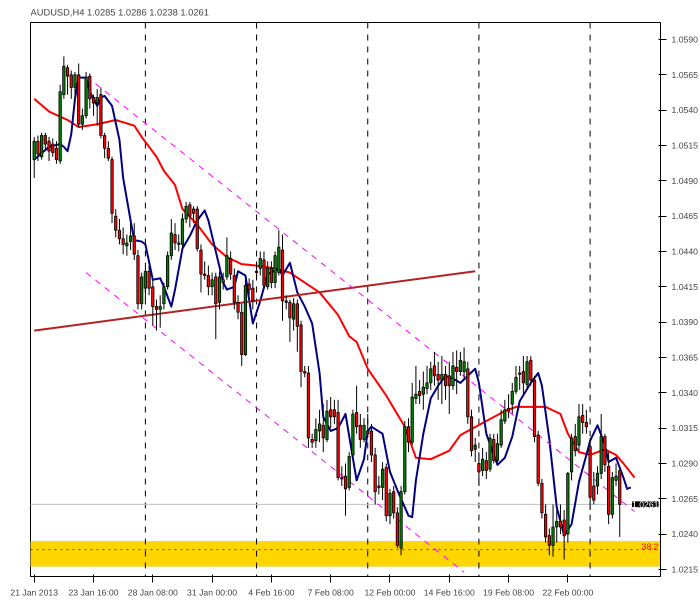 This screenshot has height=600, width=700. What do you see at coordinates (390, 593) in the screenshot?
I see `x-tick-label: 12 Feb 00:00` at bounding box center [390, 593].